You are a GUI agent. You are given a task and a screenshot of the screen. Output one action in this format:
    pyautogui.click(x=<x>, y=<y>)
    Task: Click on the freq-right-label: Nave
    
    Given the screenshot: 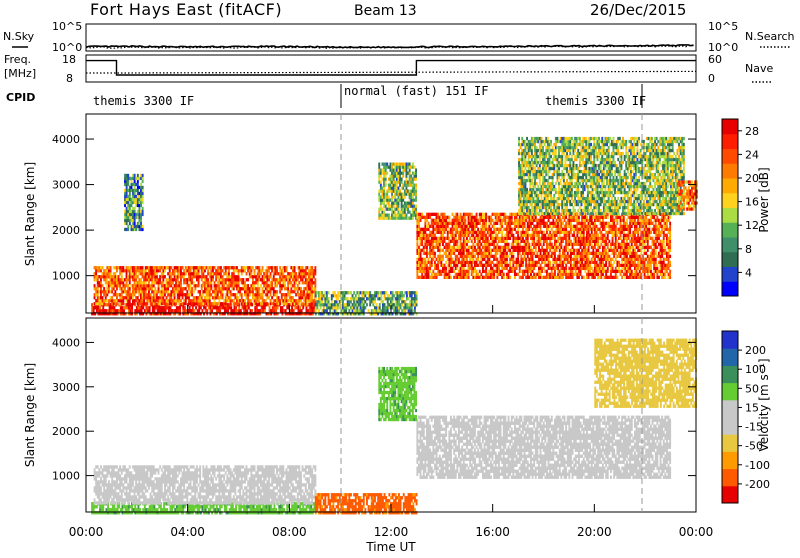 What is the action you would take?
    pyautogui.click(x=759, y=68)
    